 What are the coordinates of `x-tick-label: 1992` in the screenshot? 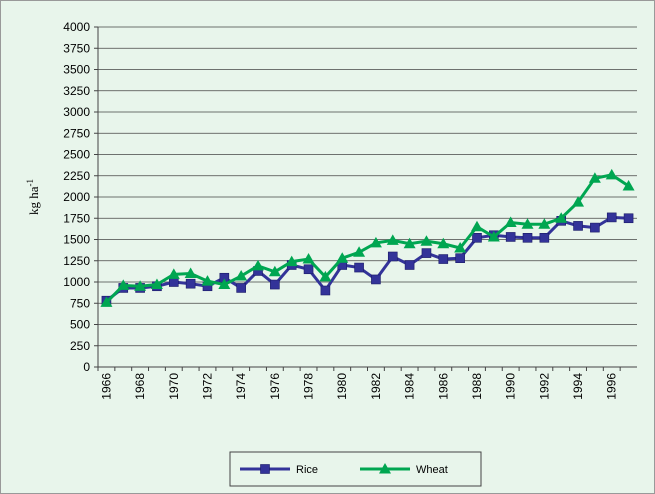 It's located at (544, 386).